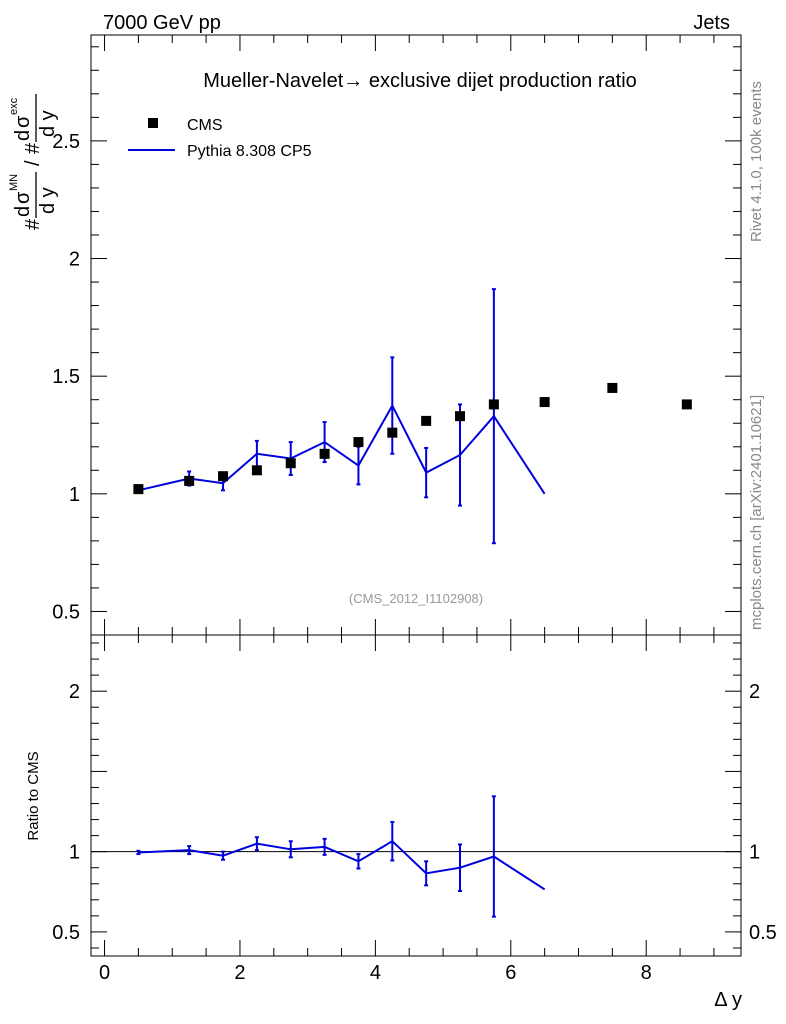 This screenshot has height=1024, width=786. I want to click on x-axis-label: Δ y, so click(728, 1000).